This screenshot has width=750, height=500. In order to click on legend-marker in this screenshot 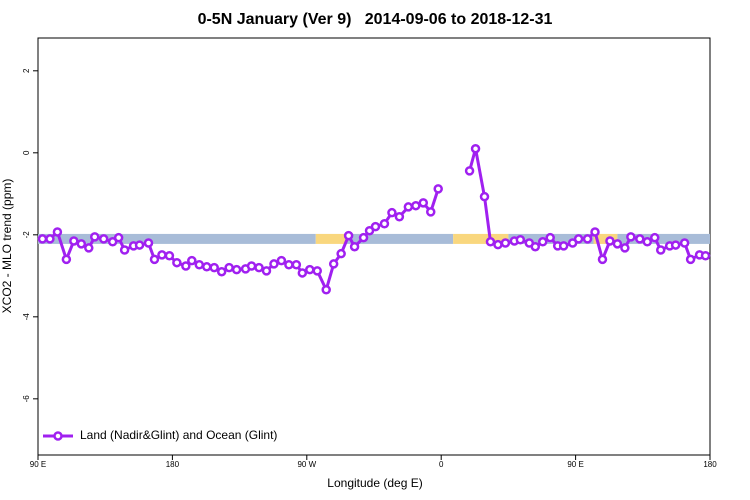, I will do `click(58, 436)`.